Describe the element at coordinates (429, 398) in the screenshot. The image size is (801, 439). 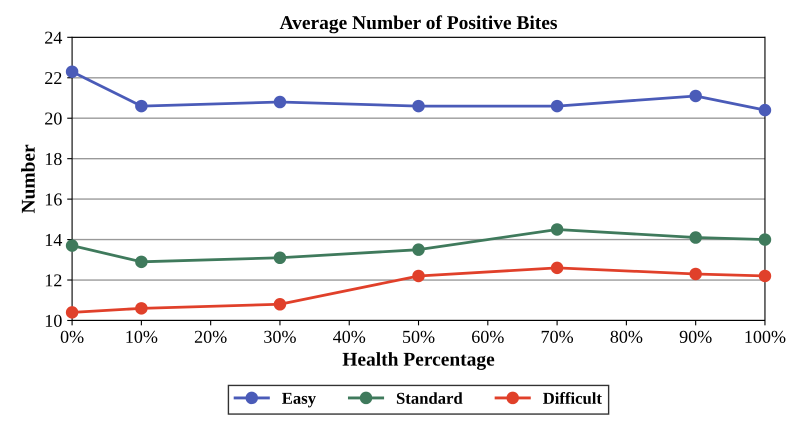
I see `legend-label: Standard` at that location.